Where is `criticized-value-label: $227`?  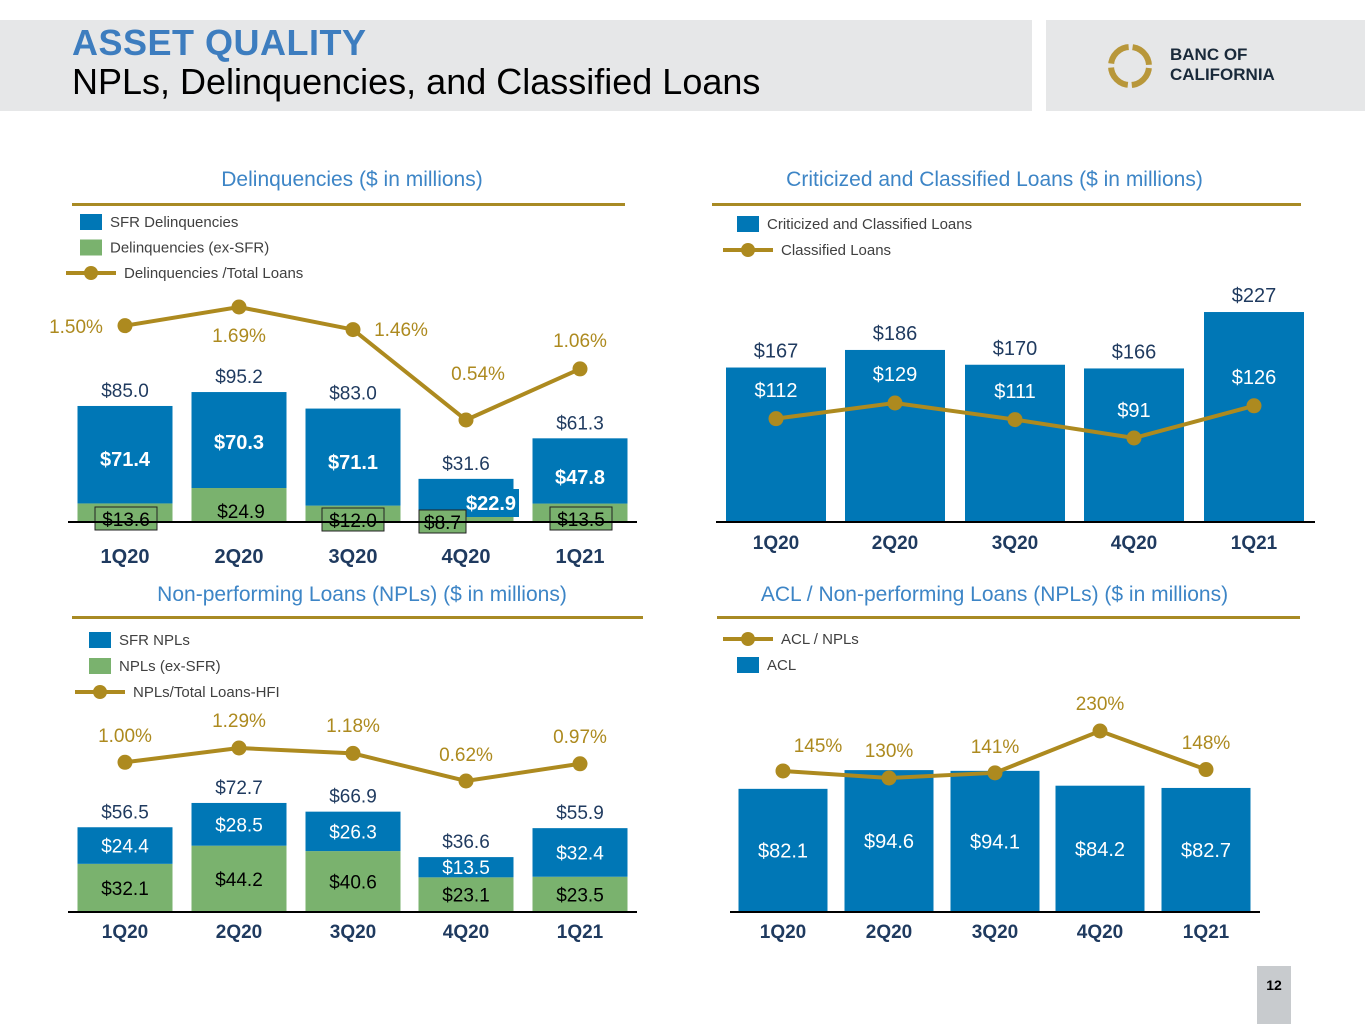 criticized-value-label: $227 is located at coordinates (1254, 296).